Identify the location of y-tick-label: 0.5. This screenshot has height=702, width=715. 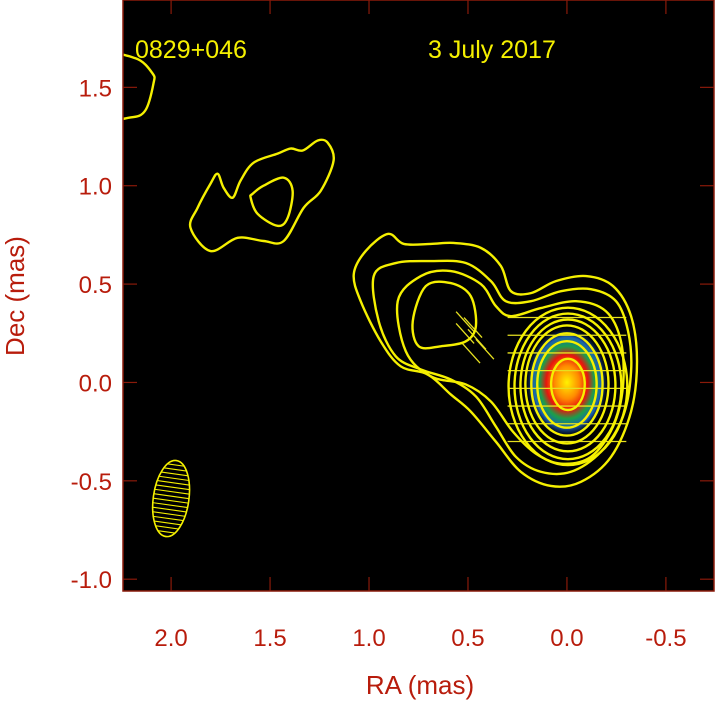
(95, 285).